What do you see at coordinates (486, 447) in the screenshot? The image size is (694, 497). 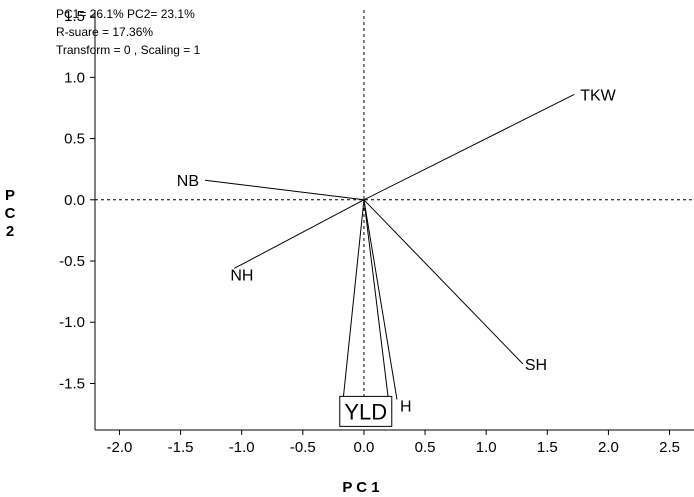 I see `x-tick-label: 1.0` at bounding box center [486, 447].